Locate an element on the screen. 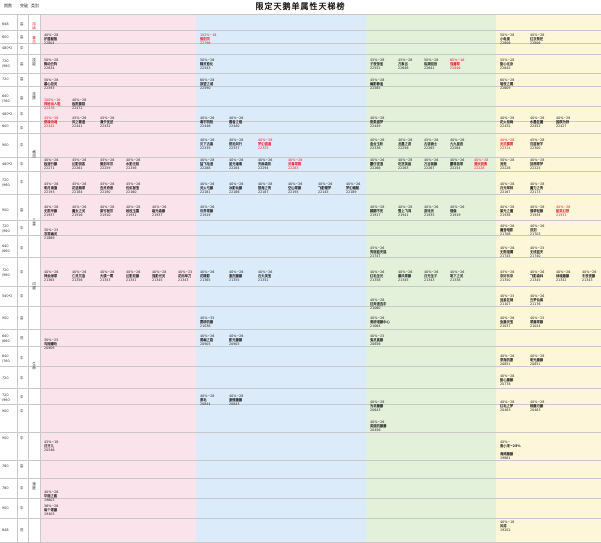 The height and width of the screenshot is (543, 601). character-name: 非常幽灵 is located at coordinates (51, 234).